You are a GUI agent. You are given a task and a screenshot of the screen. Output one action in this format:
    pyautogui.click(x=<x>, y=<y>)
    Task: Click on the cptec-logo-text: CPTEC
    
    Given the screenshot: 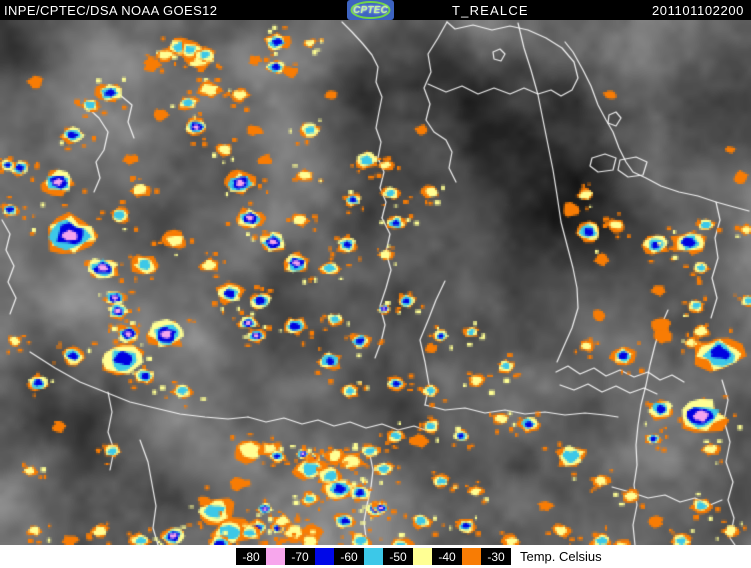 What is the action you would take?
    pyautogui.click(x=370, y=10)
    